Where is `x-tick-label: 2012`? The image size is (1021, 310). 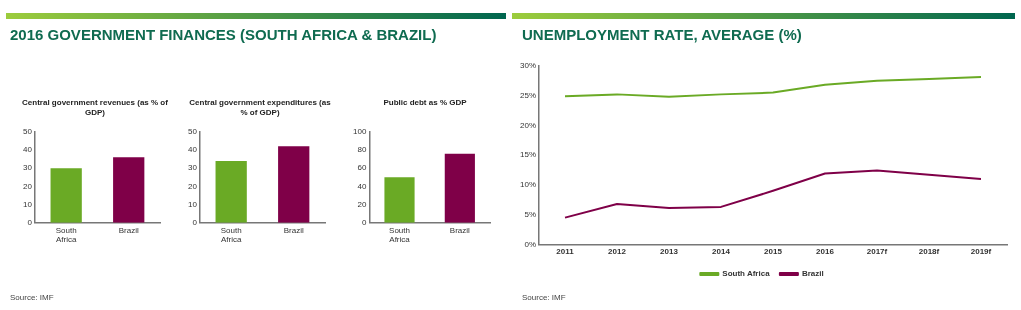 x-tick-label: 2012 is located at coordinates (617, 252).